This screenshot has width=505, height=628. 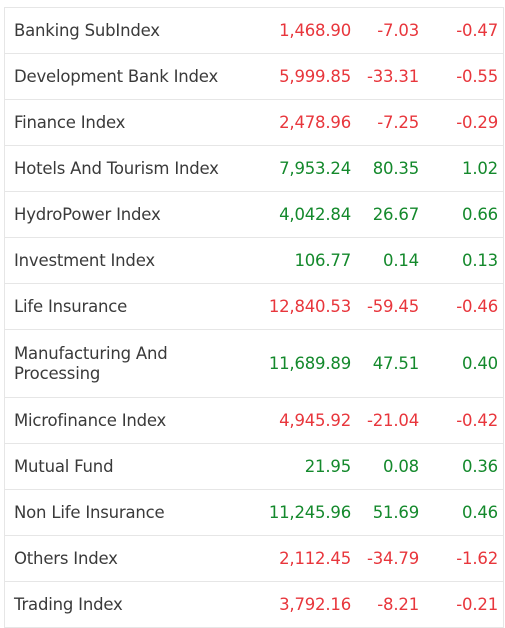 What do you see at coordinates (309, 363) in the screenshot?
I see `index-value: 11,689.89` at bounding box center [309, 363].